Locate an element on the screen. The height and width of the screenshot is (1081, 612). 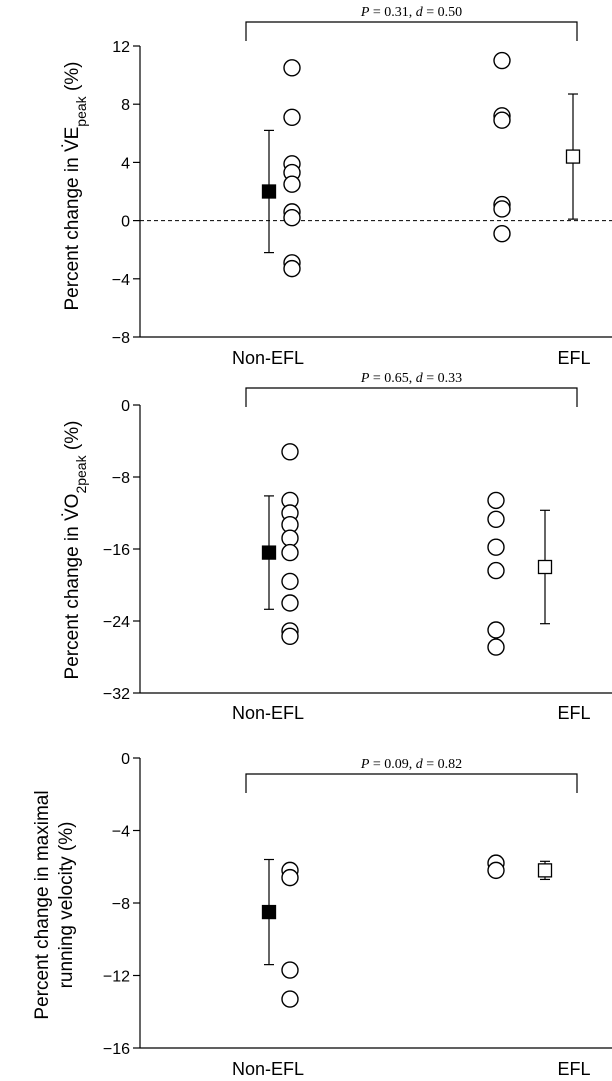
y-axis-label: Percent change in V̇O2peak (%) is located at coordinates (75, 550).